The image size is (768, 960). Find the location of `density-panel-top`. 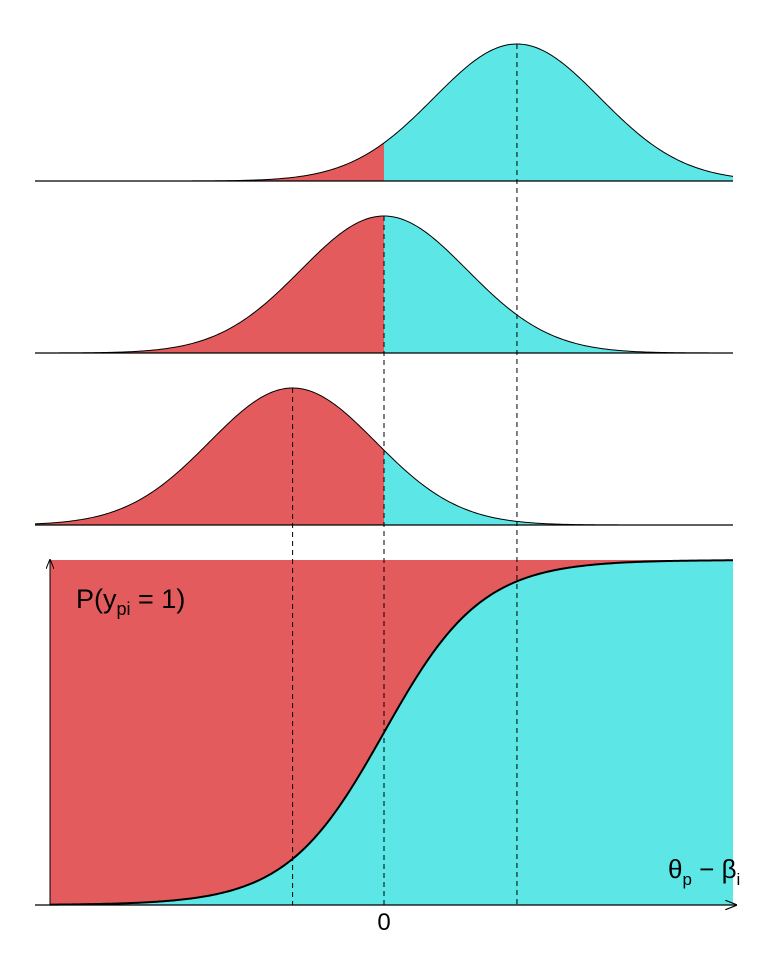

density-panel-top is located at coordinates (384, 112).